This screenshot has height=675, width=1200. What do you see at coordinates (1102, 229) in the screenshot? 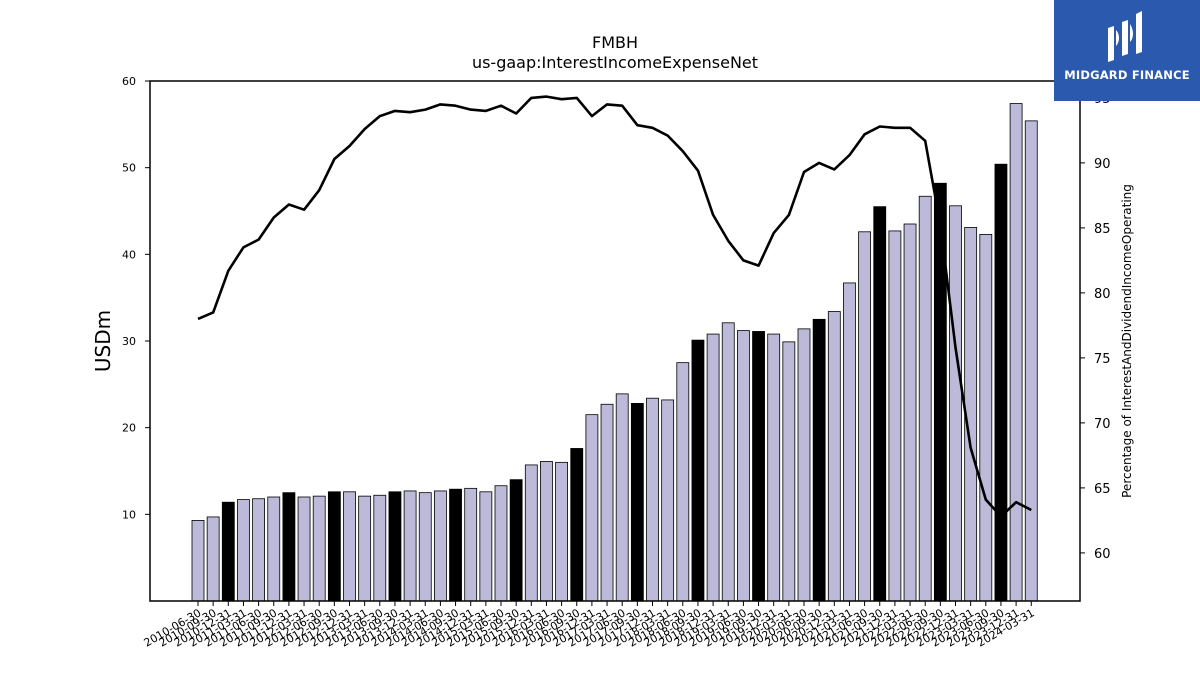
I see `y-tick-label-right: 85` at bounding box center [1102, 229].